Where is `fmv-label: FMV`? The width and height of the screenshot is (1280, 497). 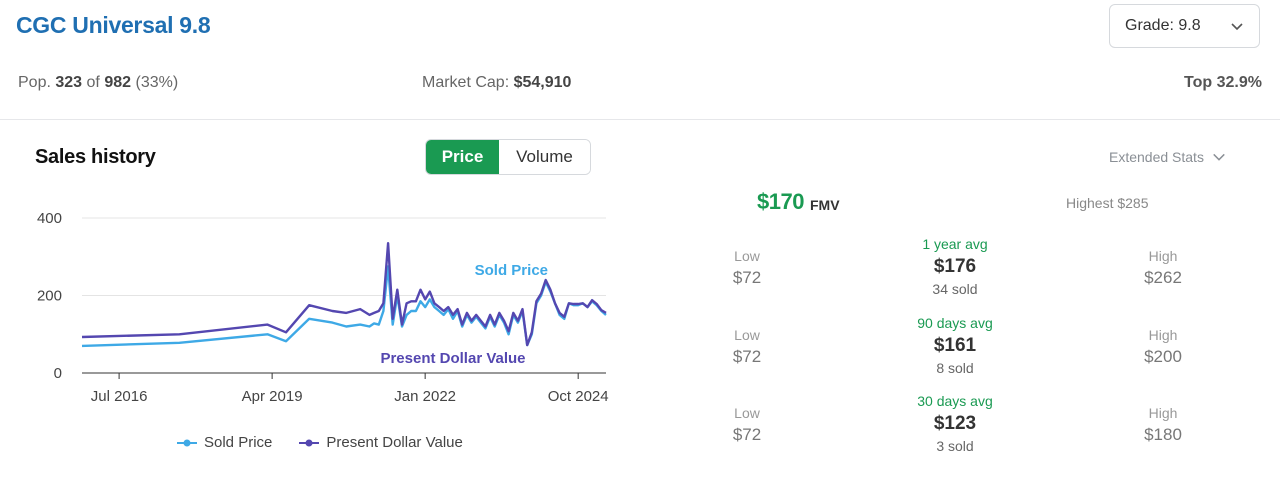
fmv-label: FMV is located at coordinates (825, 205).